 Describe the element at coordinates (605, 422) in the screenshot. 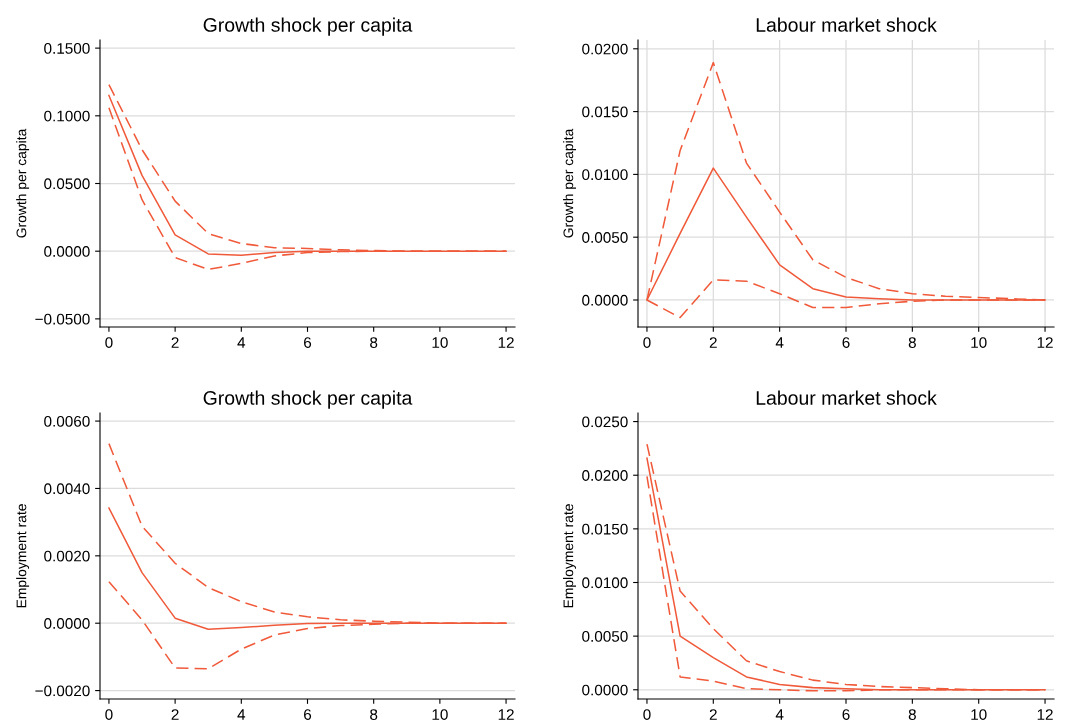

I see `y-tick-label: 0.0250` at that location.